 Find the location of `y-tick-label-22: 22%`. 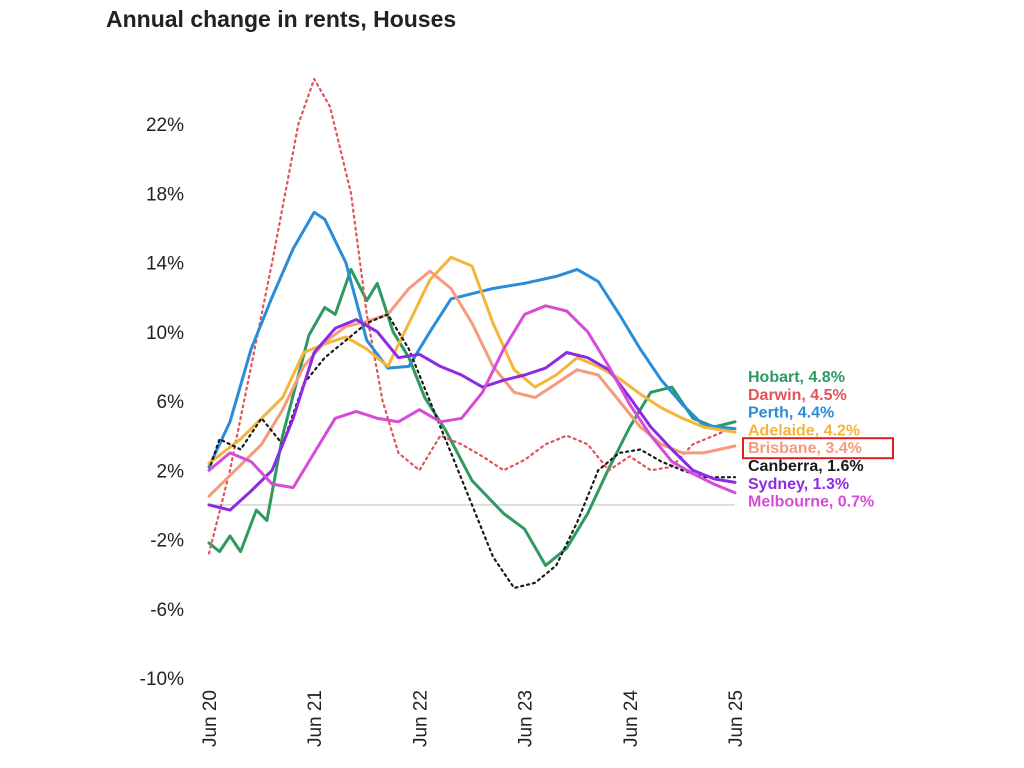

y-tick-label-22: 22% is located at coordinates (165, 125).